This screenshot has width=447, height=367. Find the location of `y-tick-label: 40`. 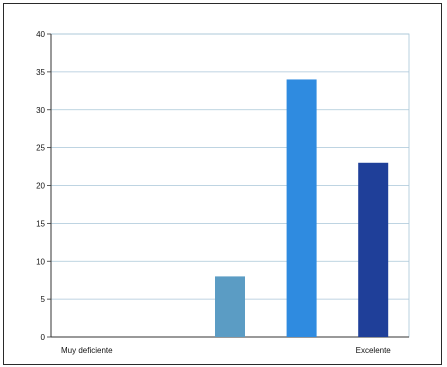

y-tick-label: 40 is located at coordinates (40, 34).